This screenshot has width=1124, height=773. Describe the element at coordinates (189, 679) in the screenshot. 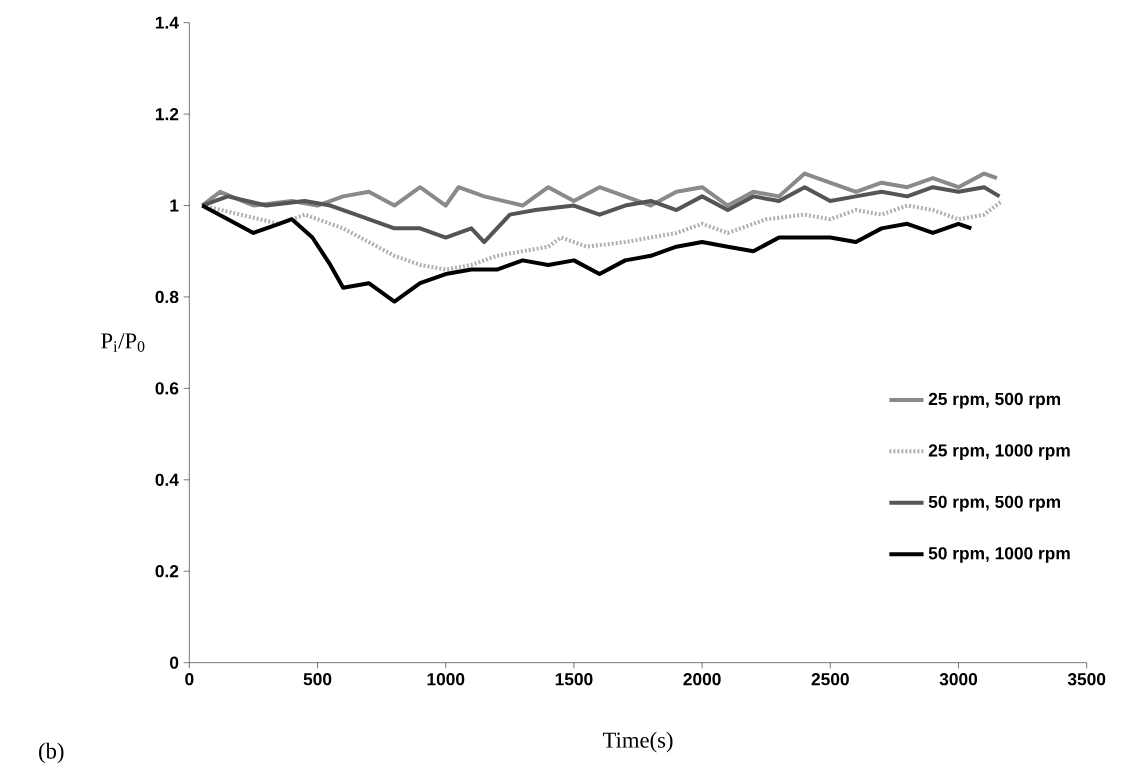

I see `x-tick-label: 0` at that location.